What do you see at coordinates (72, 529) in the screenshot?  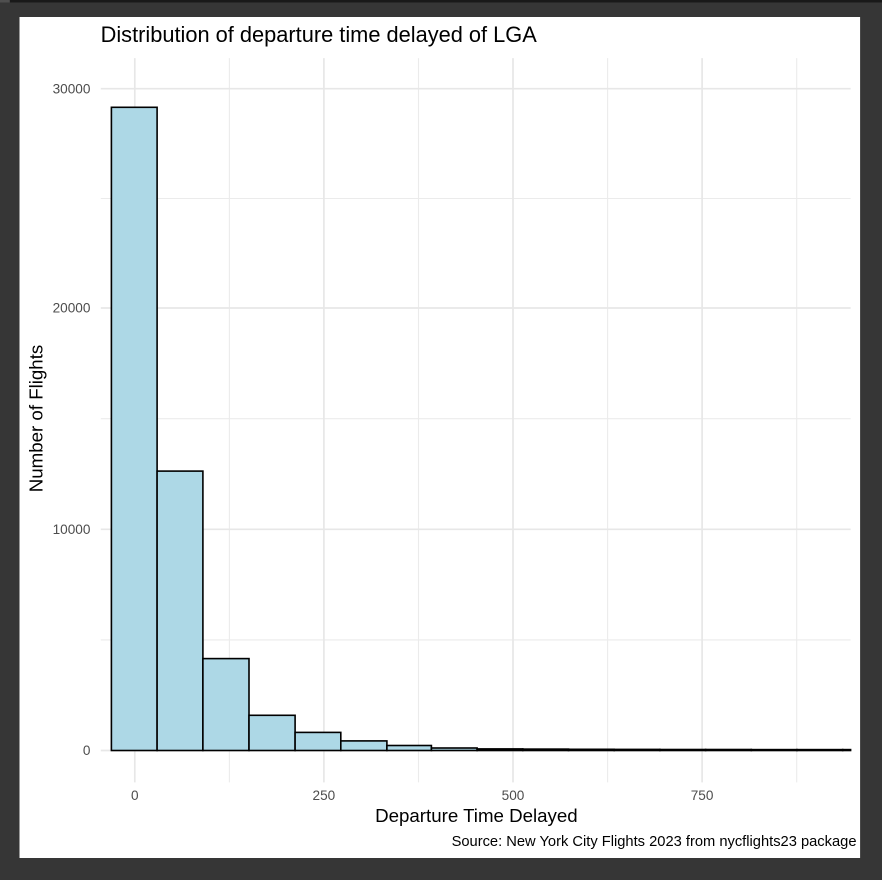 I see `svg-text: 10000` at bounding box center [72, 529].